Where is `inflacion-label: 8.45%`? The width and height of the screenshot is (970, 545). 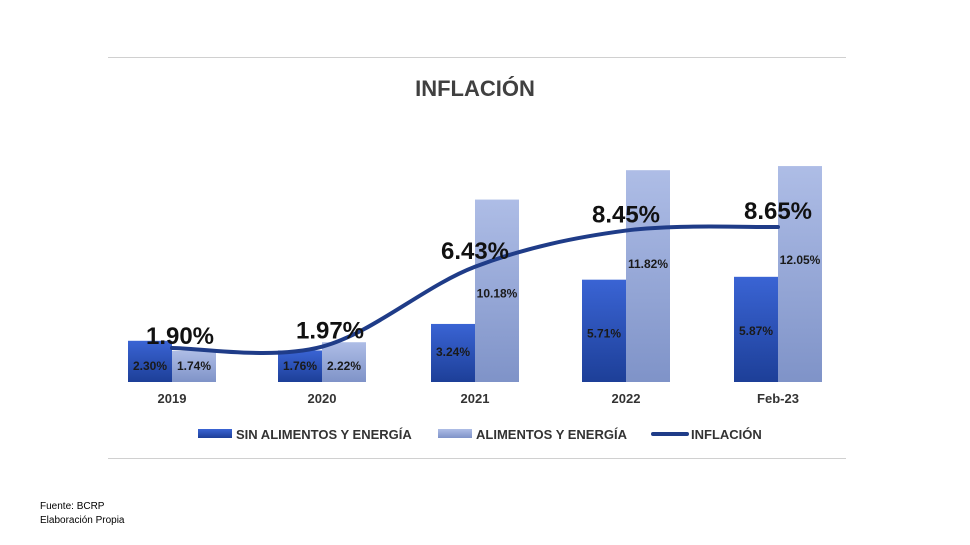
inflacion-label: 8.45% is located at coordinates (626, 215).